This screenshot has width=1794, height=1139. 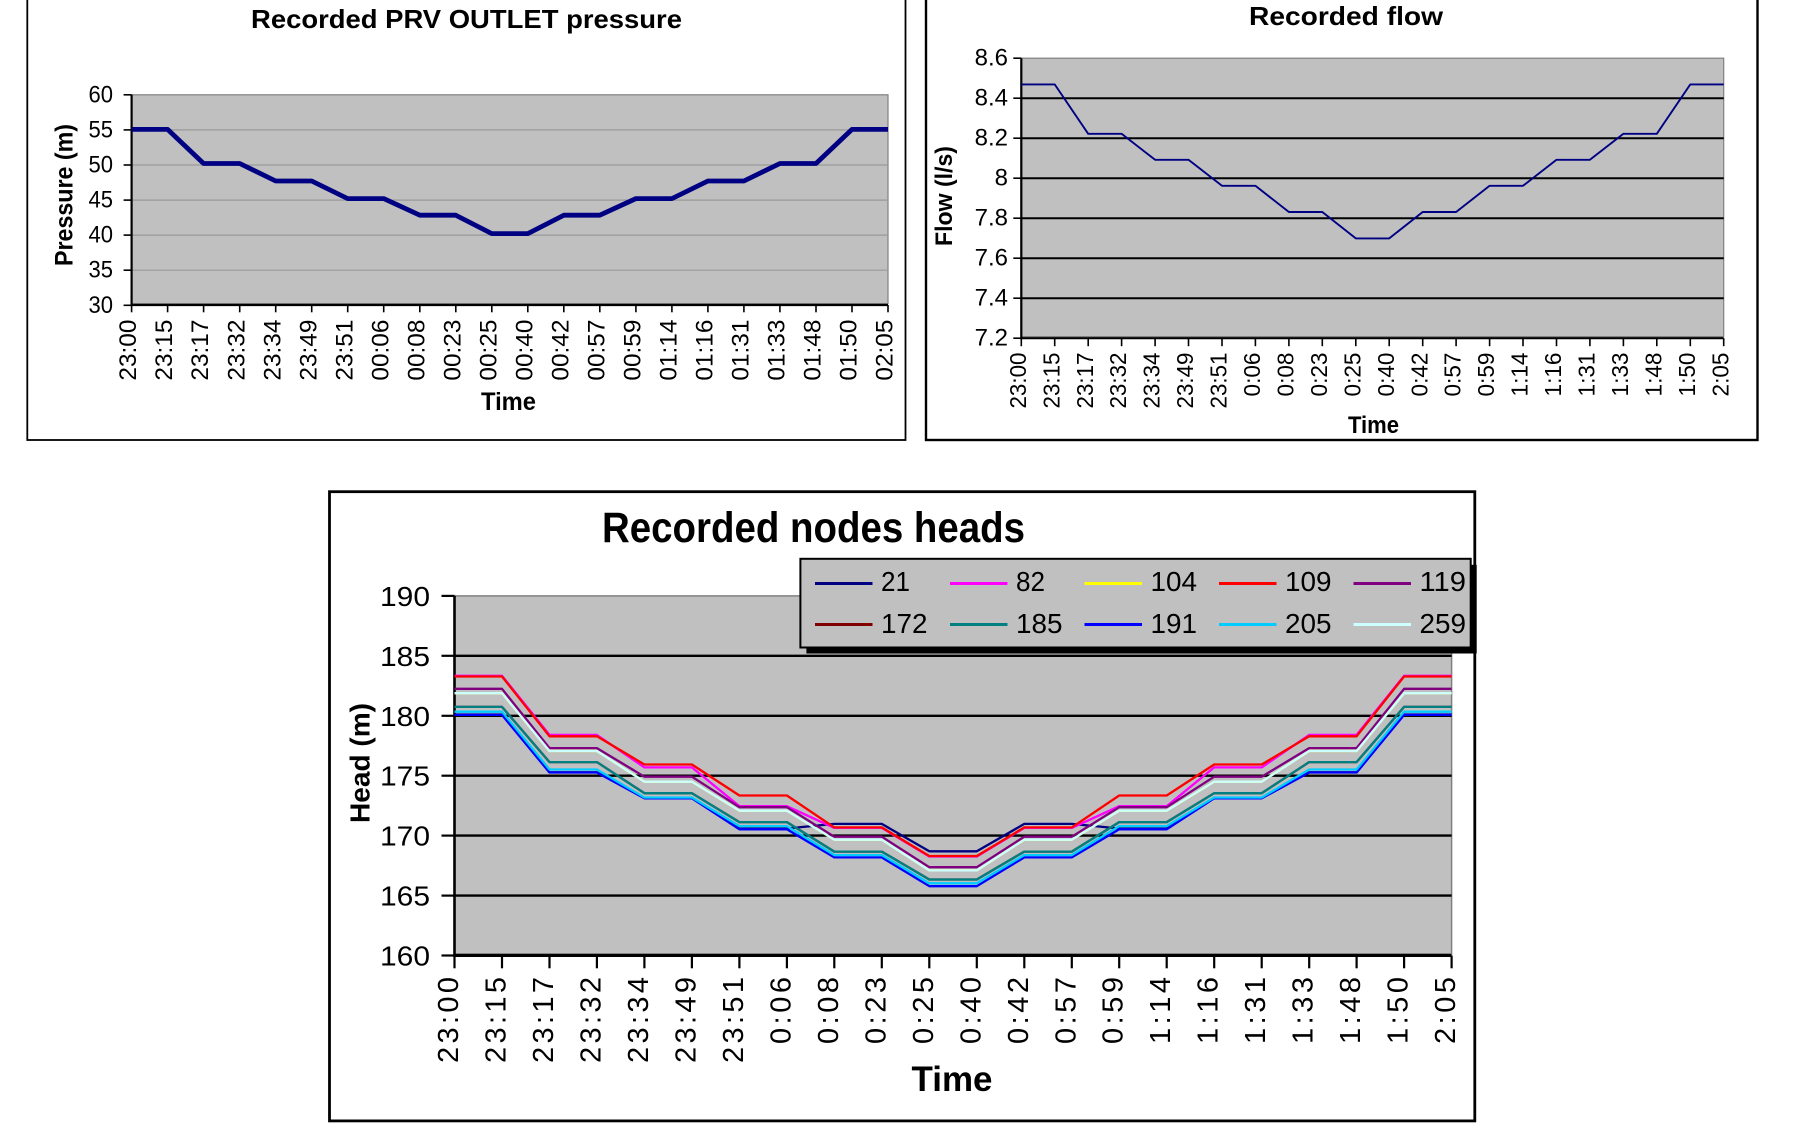 I want to click on svg-text: 7.6, so click(x=991, y=258).